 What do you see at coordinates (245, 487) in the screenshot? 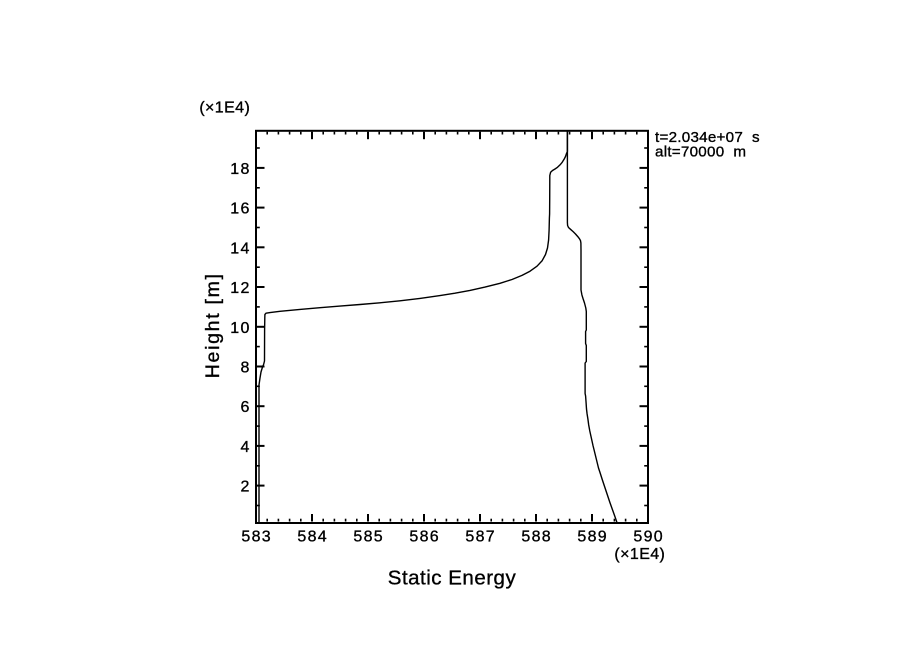
I see `svg-text: 2` at bounding box center [245, 487].